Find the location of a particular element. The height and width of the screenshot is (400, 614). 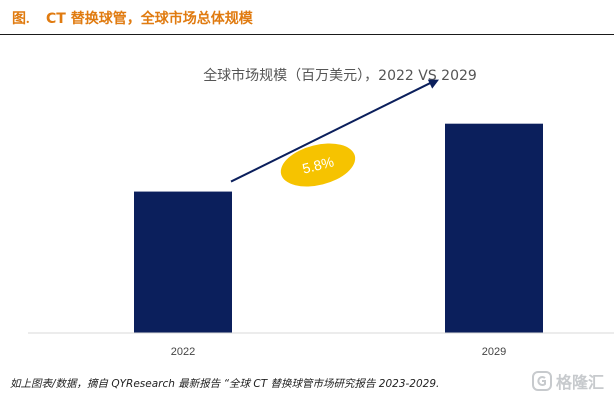

growth-arrow-line is located at coordinates (332, 131).